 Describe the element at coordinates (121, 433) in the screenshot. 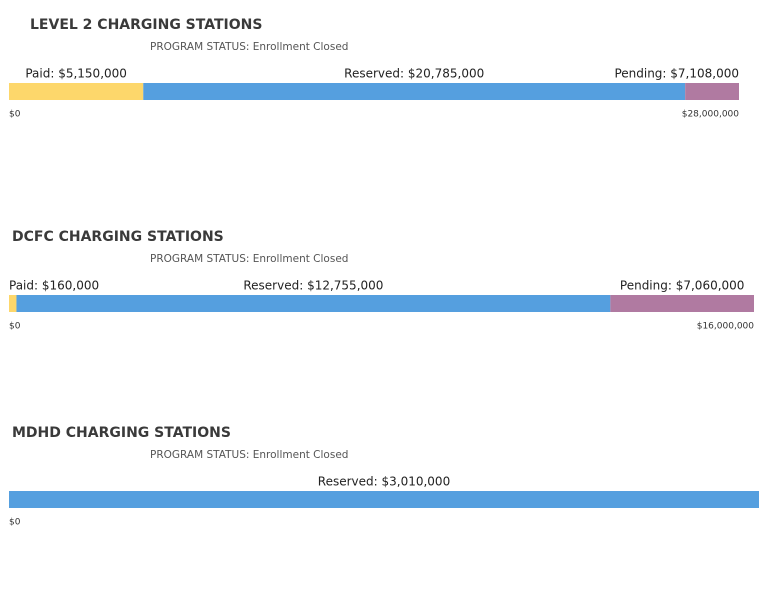

I see `chart-title: MDHD CHARGING STATIONS` at that location.